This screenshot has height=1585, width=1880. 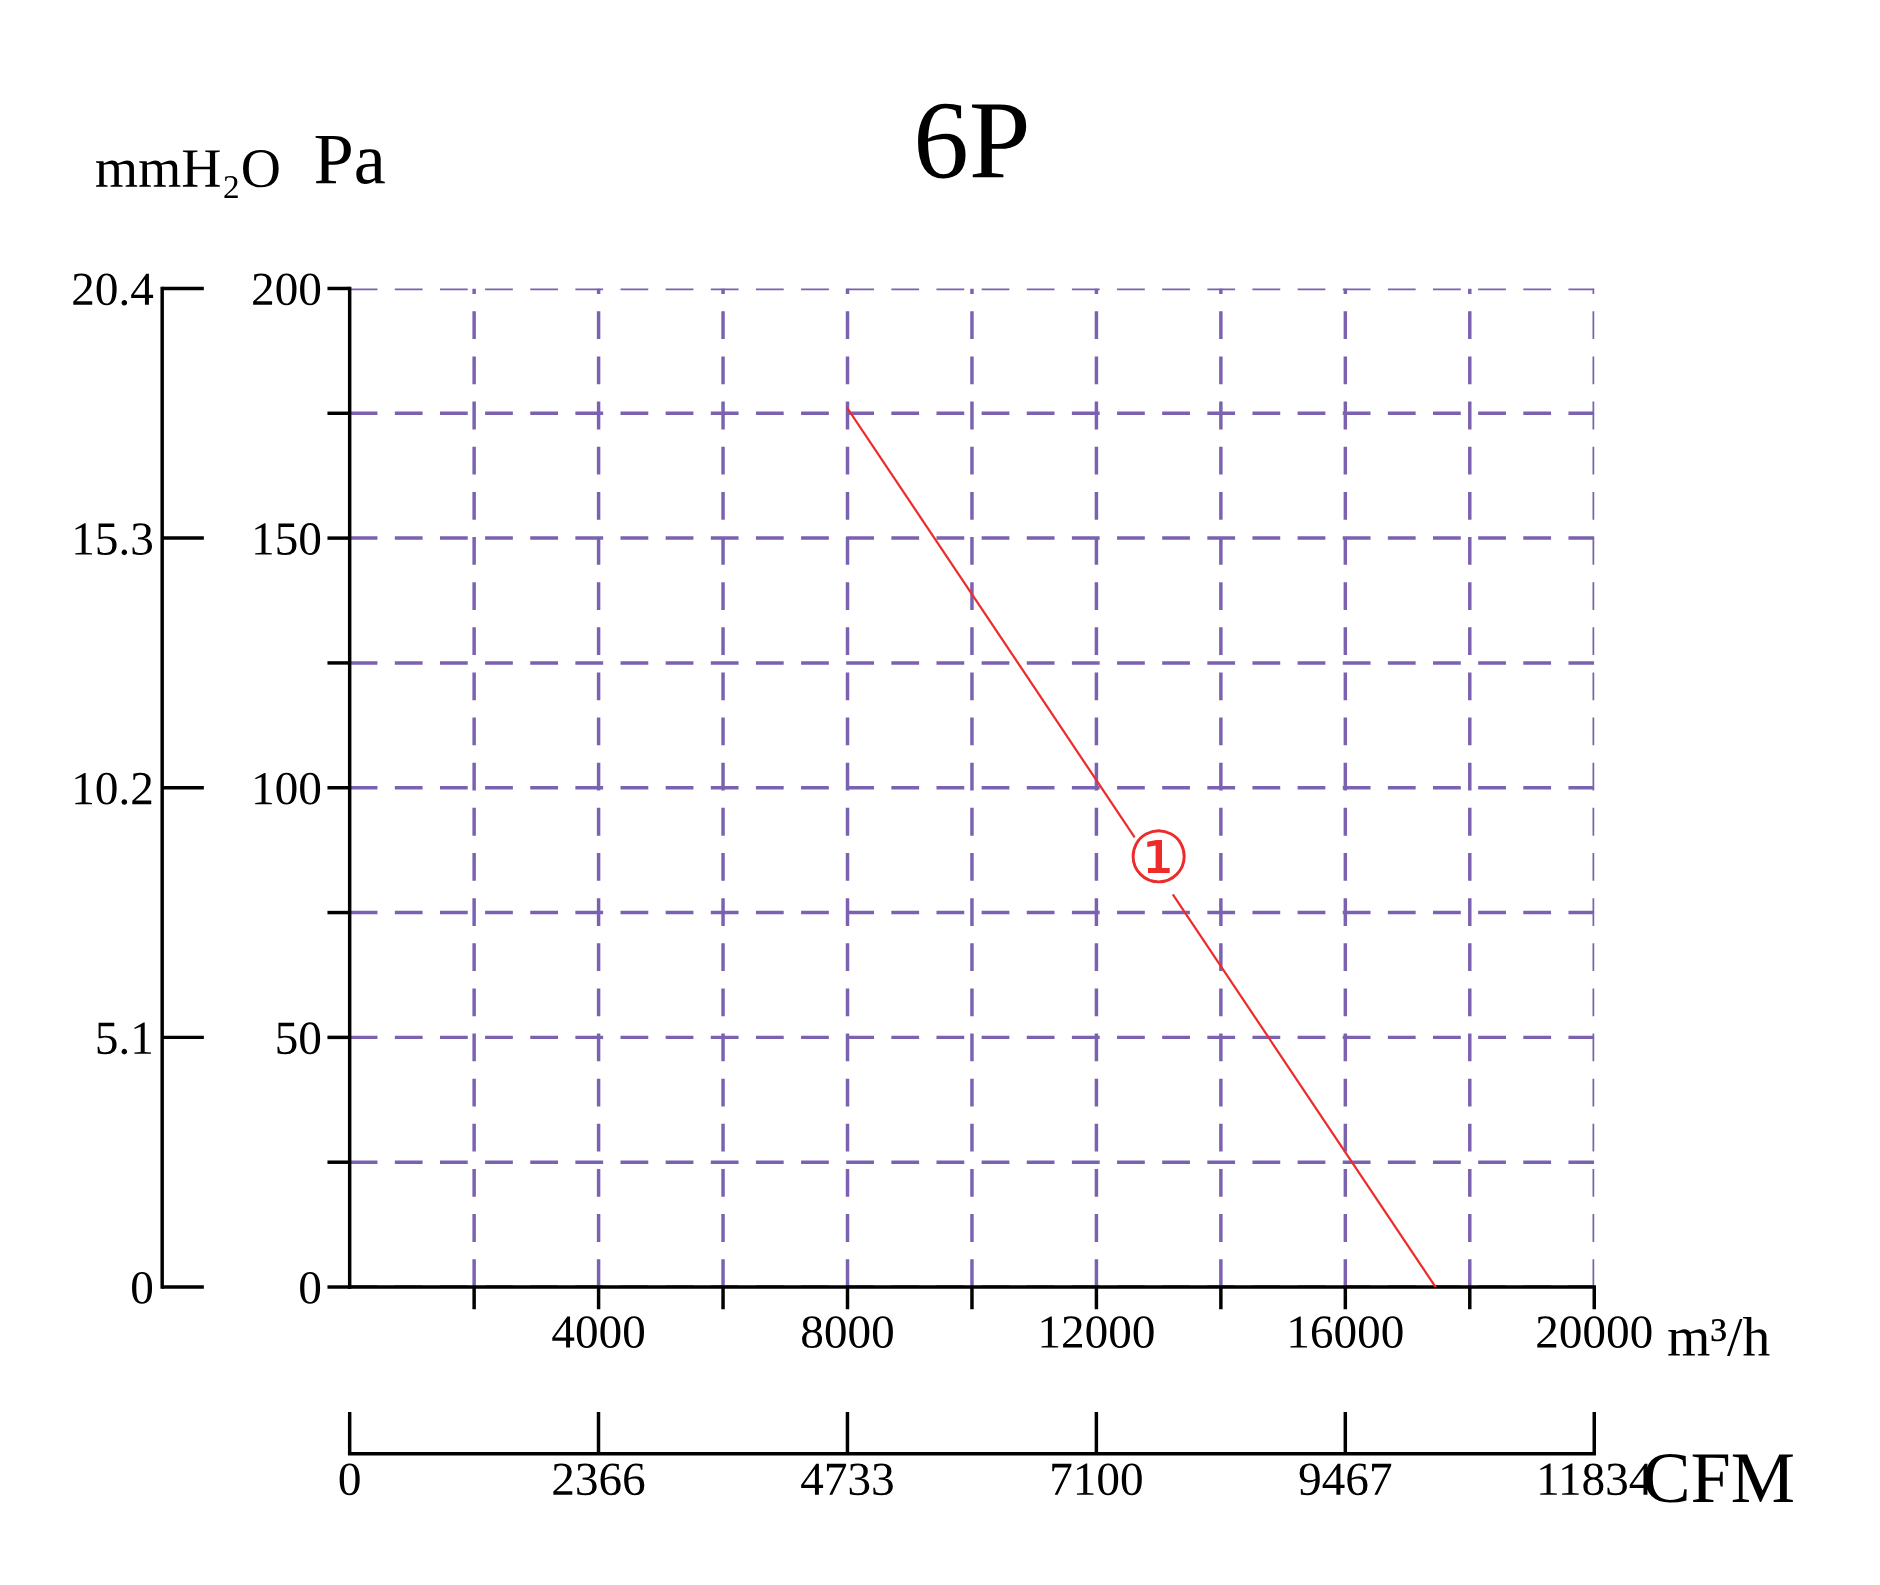 I want to click on y-axis-title: Pa, so click(x=350, y=159).